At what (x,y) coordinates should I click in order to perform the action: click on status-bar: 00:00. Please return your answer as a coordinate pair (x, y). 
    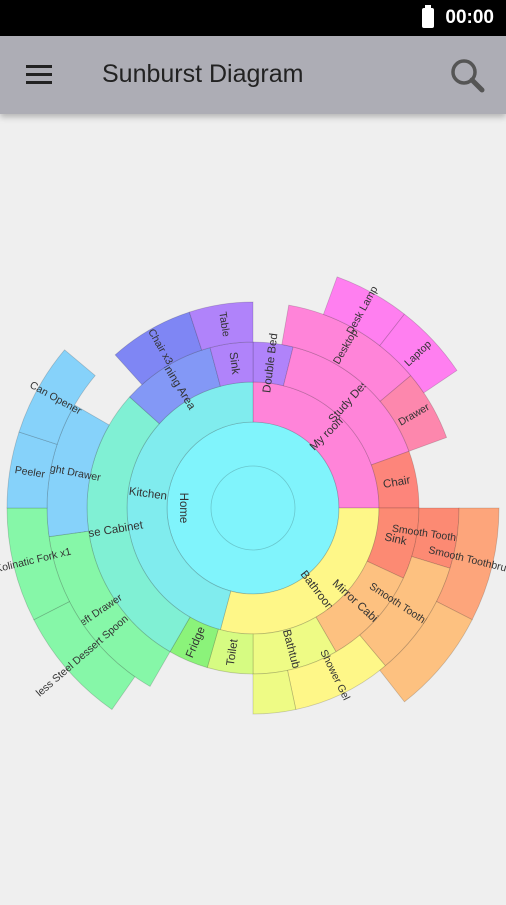
    Looking at the image, I should click on (253, 18).